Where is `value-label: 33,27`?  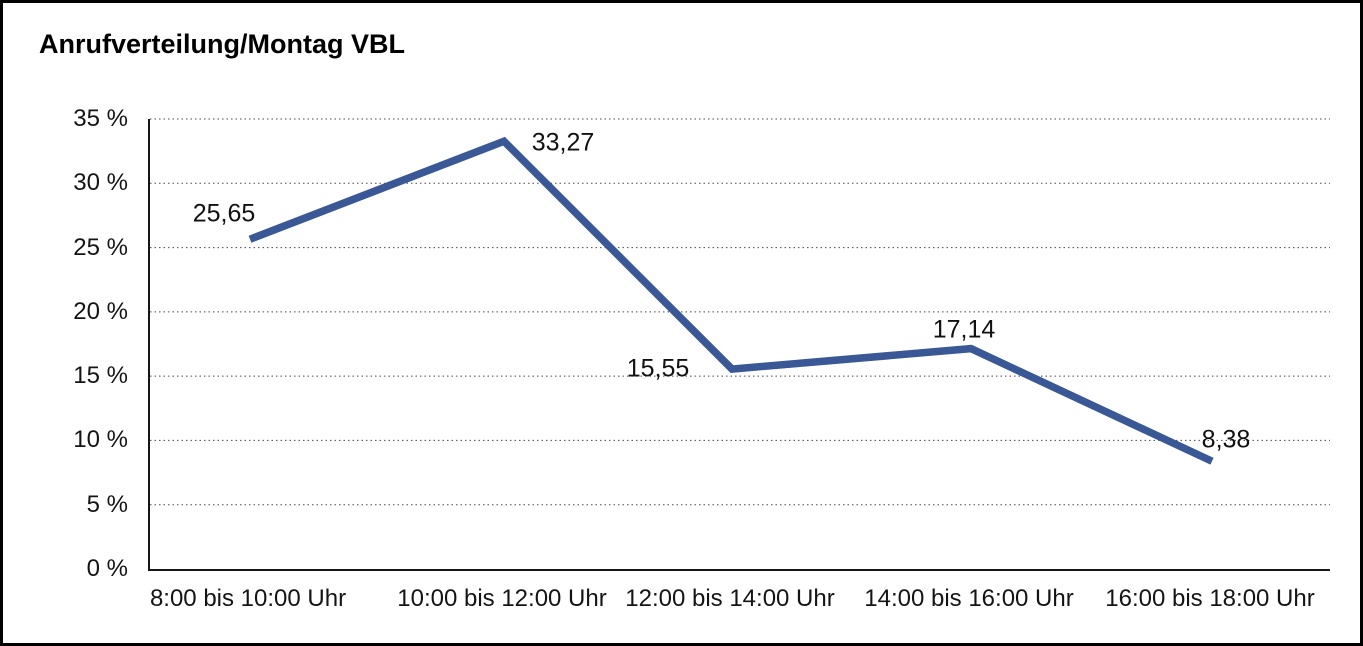
value-label: 33,27 is located at coordinates (563, 142).